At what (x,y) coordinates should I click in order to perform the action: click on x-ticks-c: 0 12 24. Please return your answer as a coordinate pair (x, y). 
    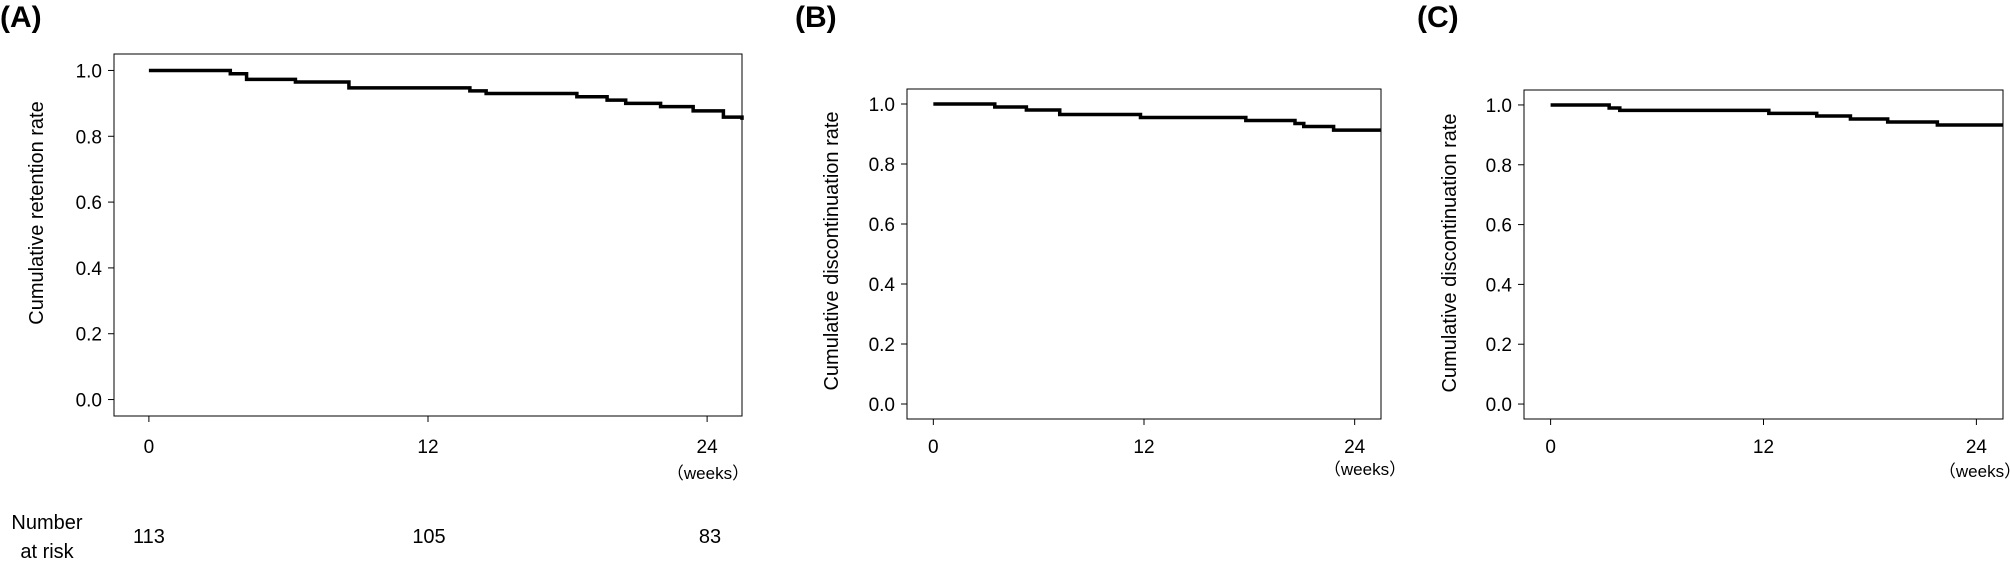
    Looking at the image, I should click on (1766, 438).